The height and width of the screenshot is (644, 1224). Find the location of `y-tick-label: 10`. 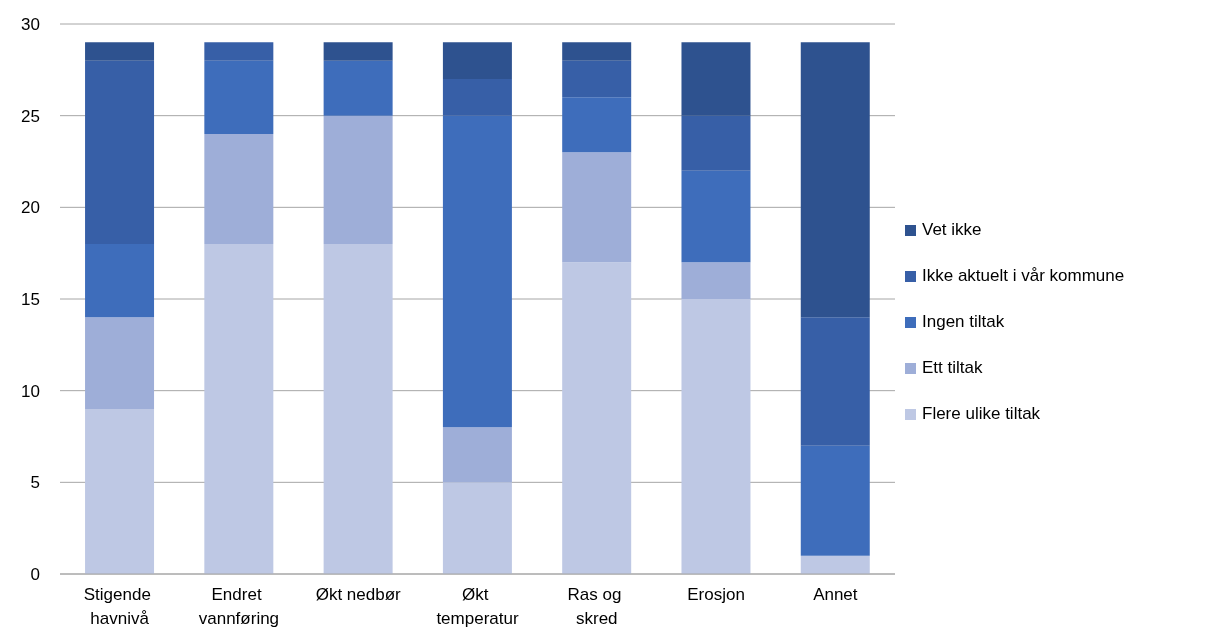

y-tick-label: 10 is located at coordinates (30, 391).